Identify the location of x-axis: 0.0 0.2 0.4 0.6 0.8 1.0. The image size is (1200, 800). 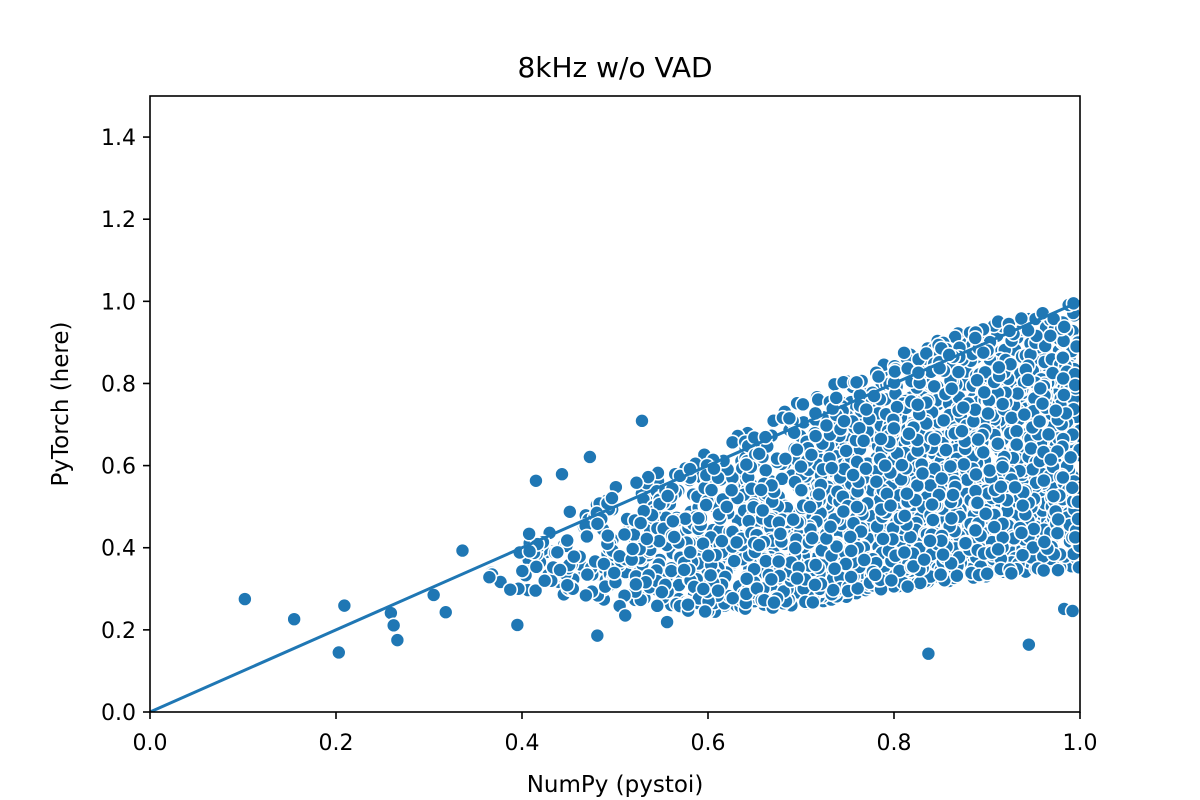
(615, 734).